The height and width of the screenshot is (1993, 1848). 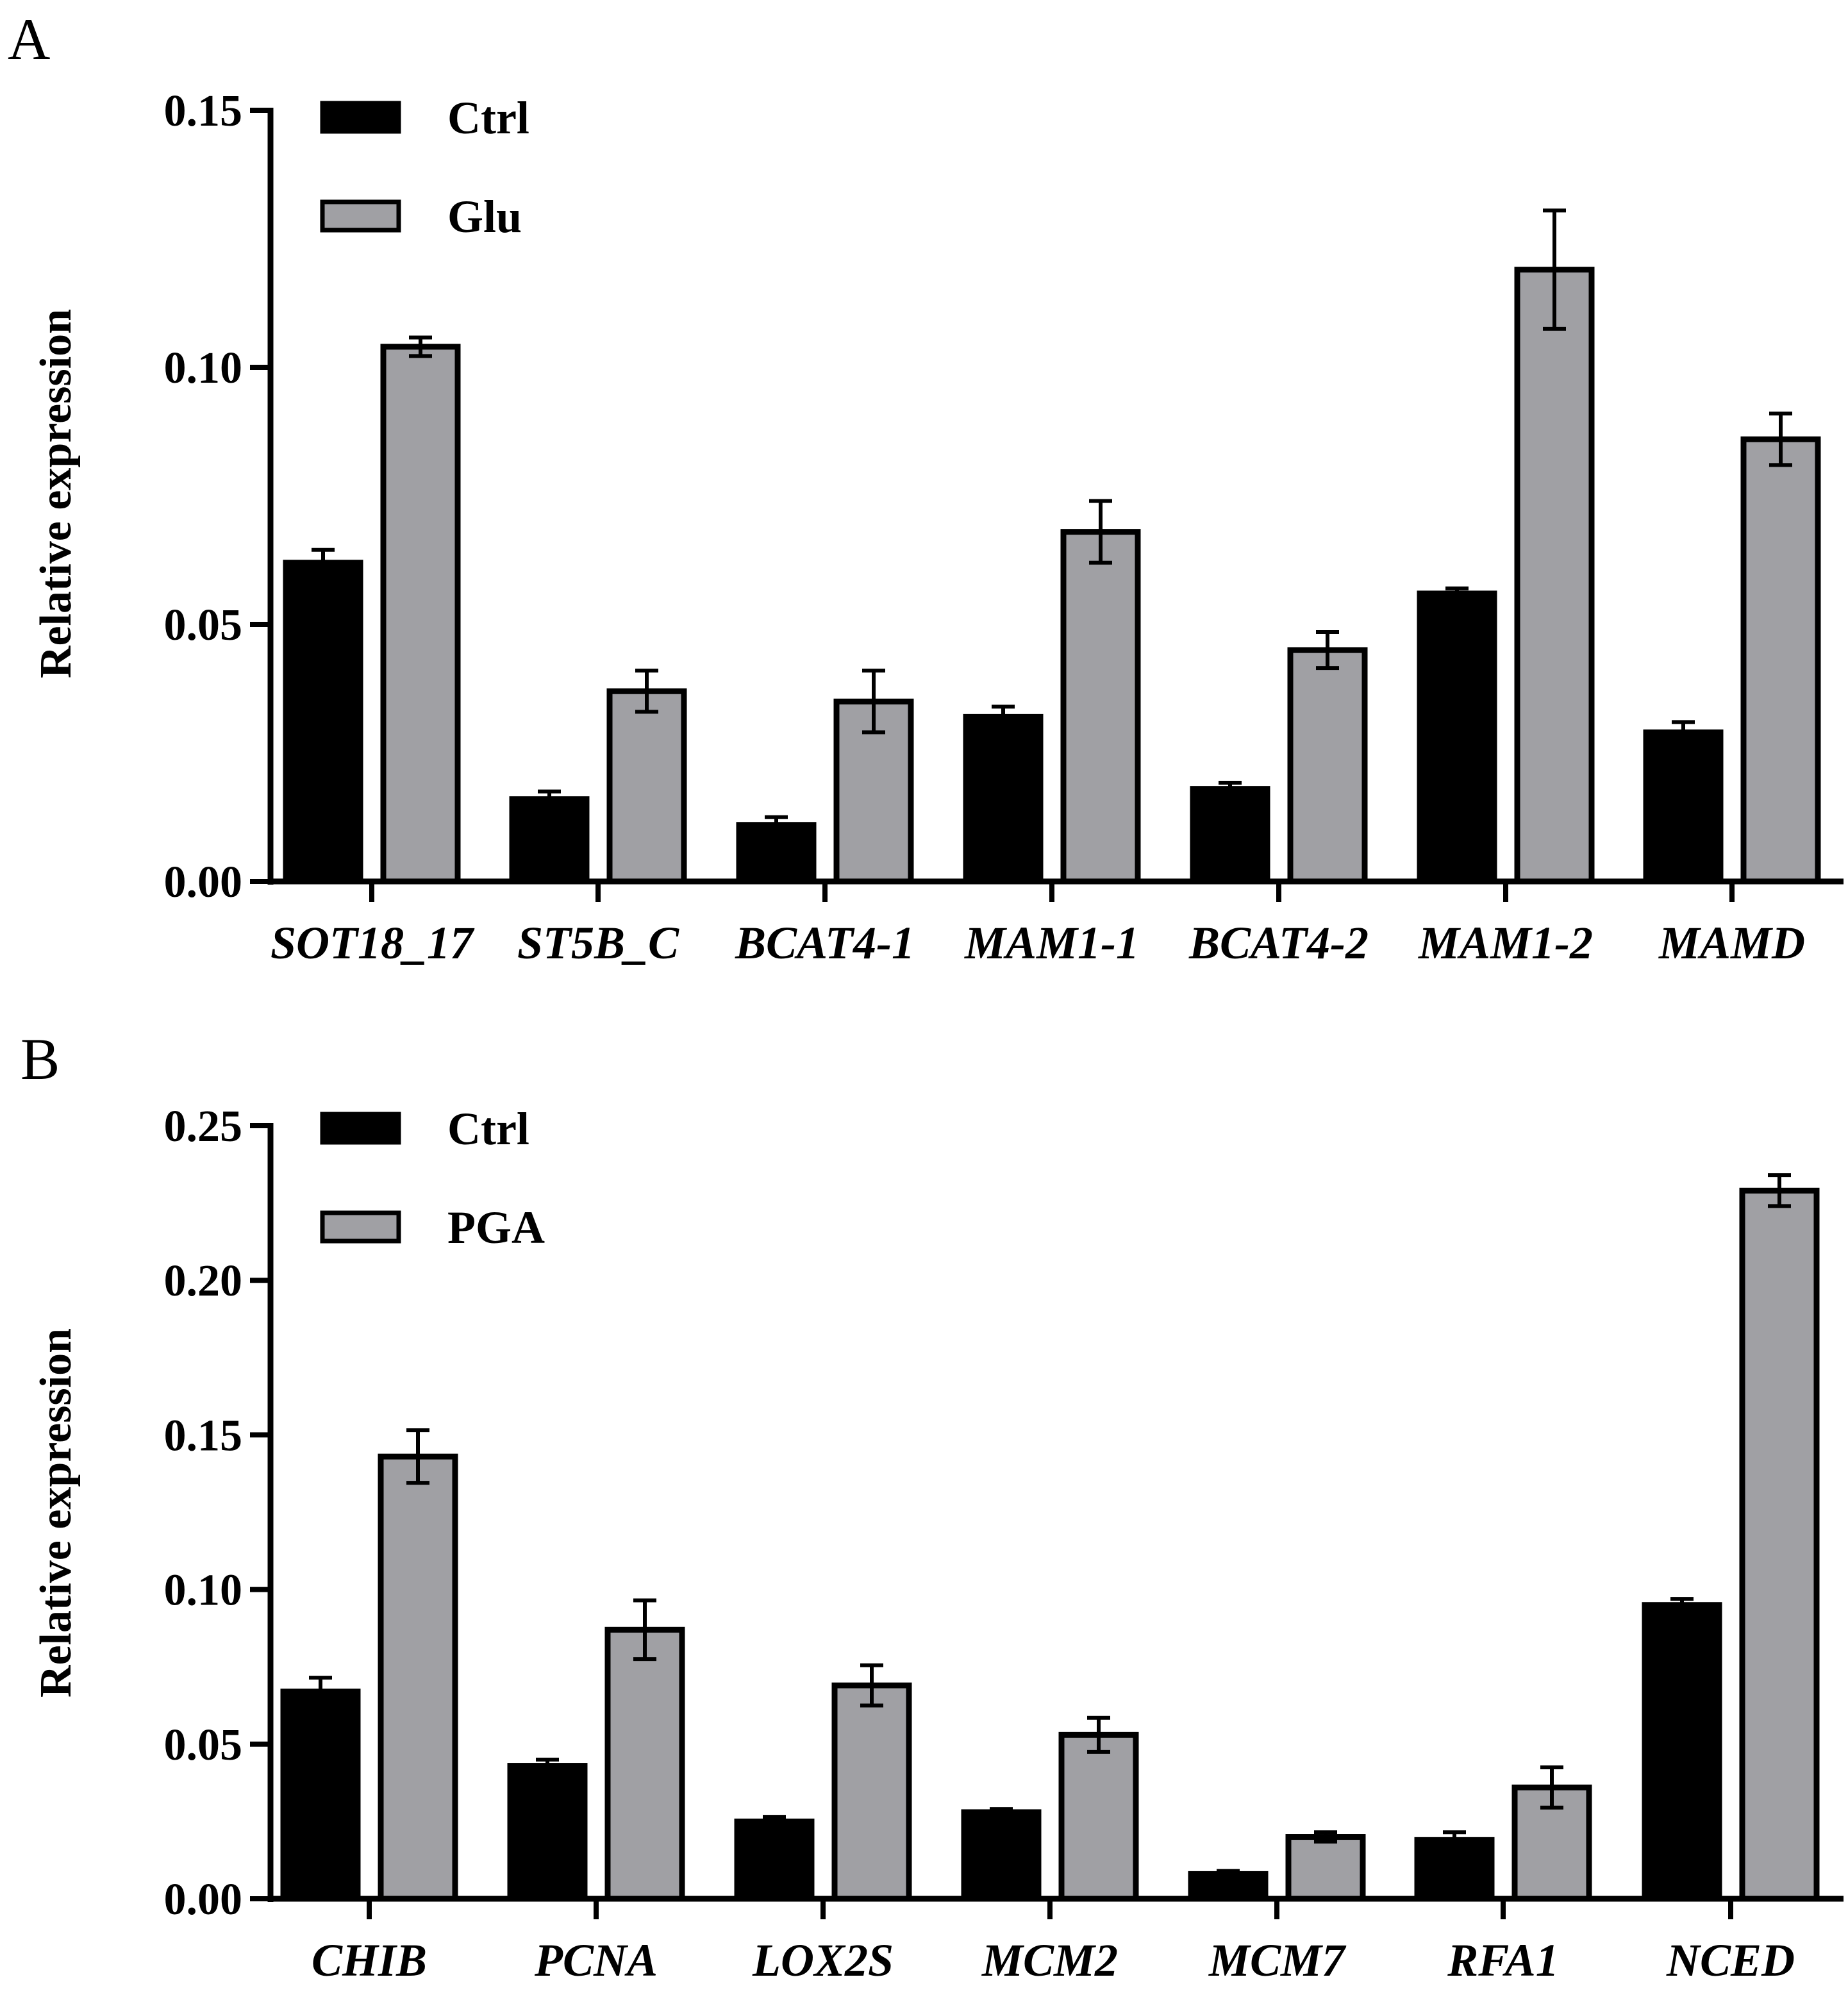 I want to click on panel-a-x-tick-label: BCAT4-2, so click(x=1279, y=943).